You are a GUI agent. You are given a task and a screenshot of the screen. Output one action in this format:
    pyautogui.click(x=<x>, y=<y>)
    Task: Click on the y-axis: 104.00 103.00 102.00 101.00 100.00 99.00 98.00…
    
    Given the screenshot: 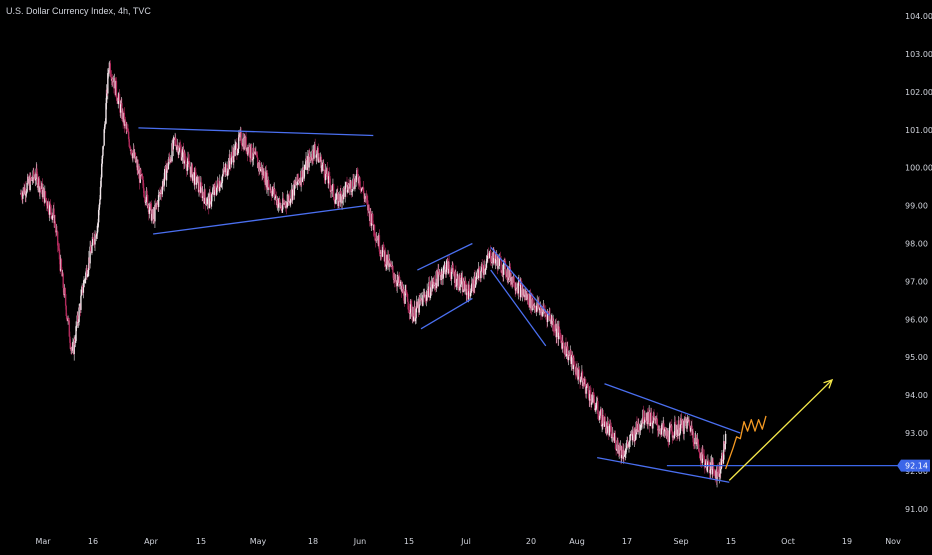 What is the action you would take?
    pyautogui.click(x=914, y=263)
    